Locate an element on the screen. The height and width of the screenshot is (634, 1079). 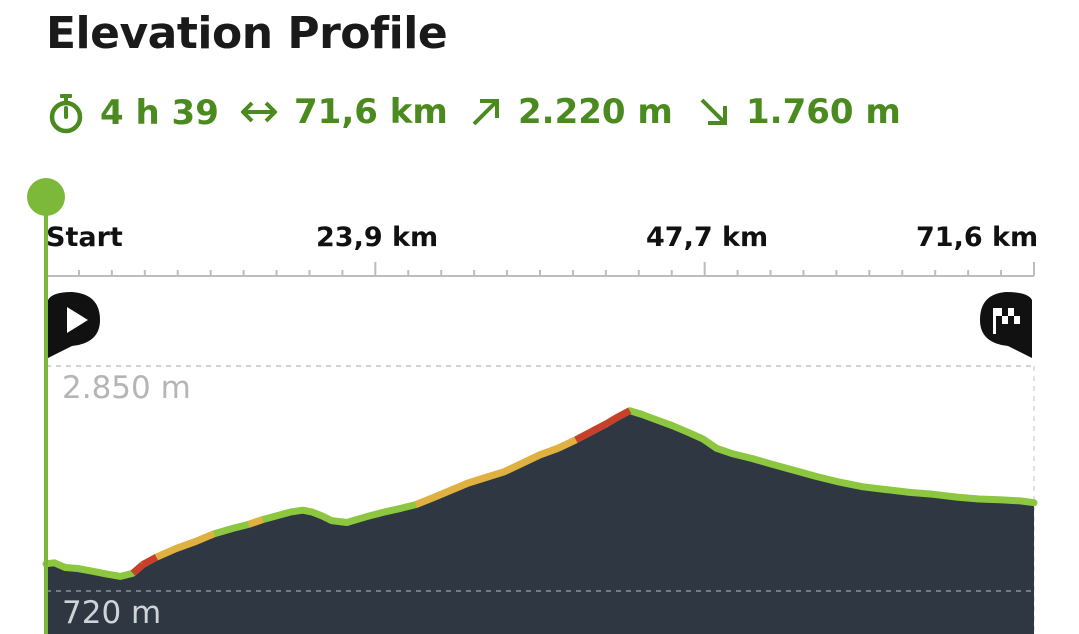
descent-stat: 1.760 m is located at coordinates (798, 112).